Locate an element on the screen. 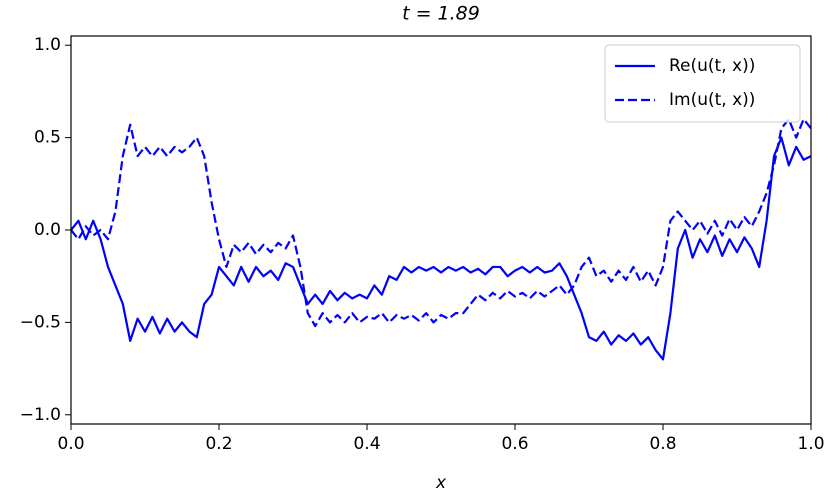 This screenshot has height=498, width=830. x-tick-label: 1.0 is located at coordinates (810, 444).